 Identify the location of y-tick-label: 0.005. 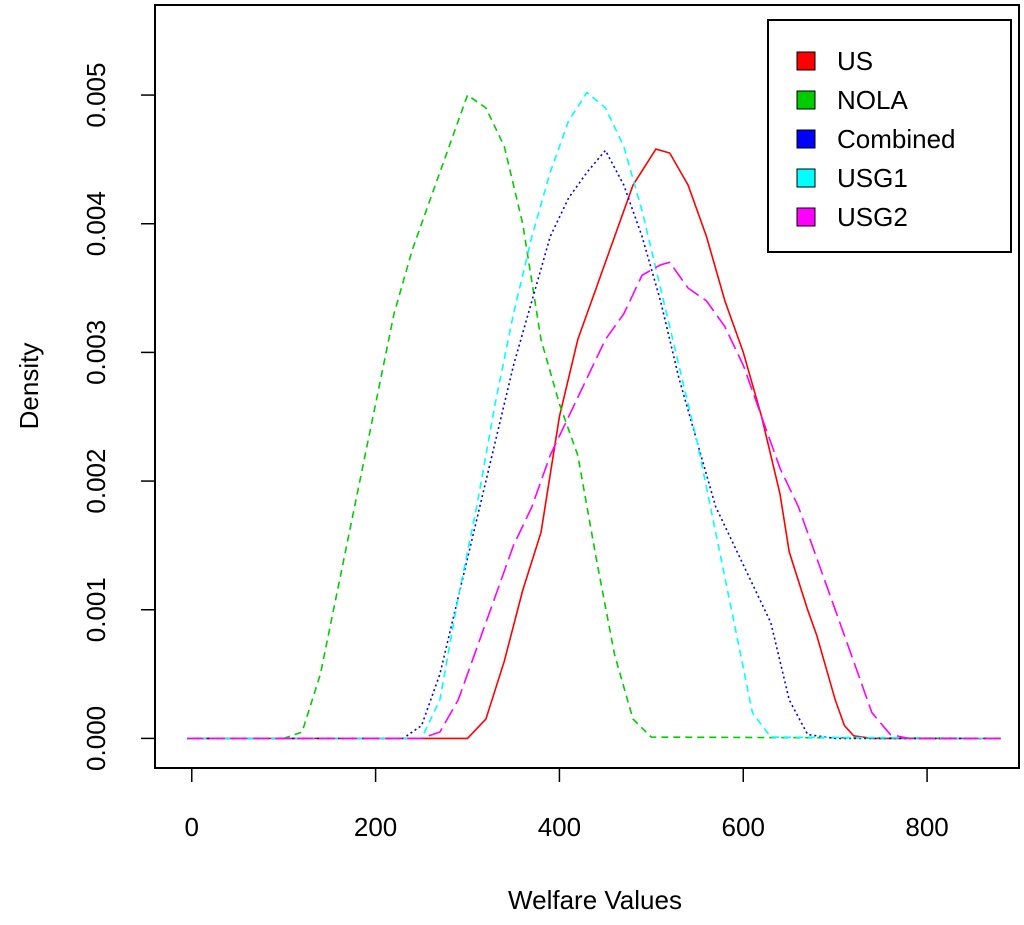
(96, 95).